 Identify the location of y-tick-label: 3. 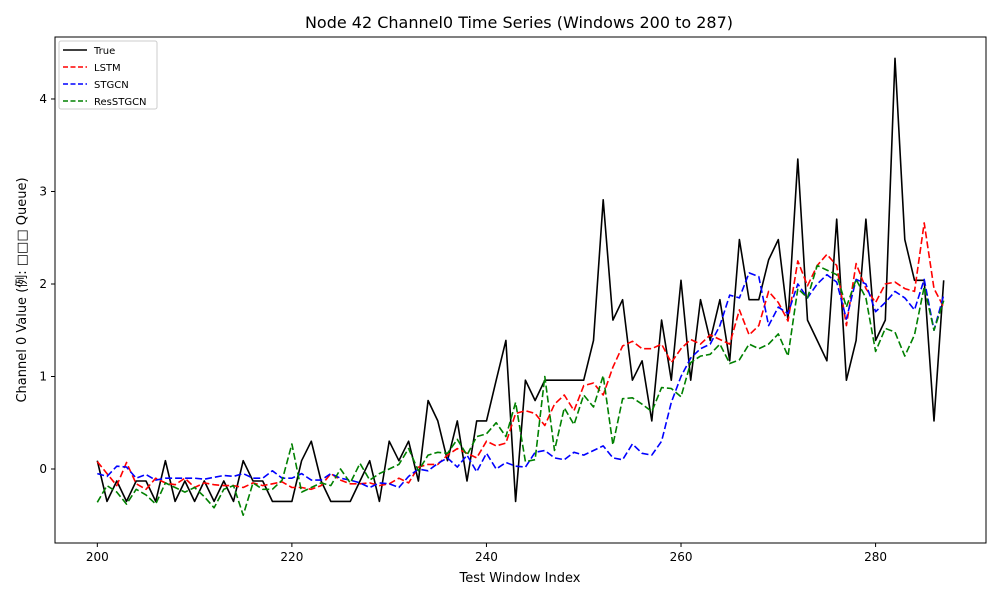
(43, 191).